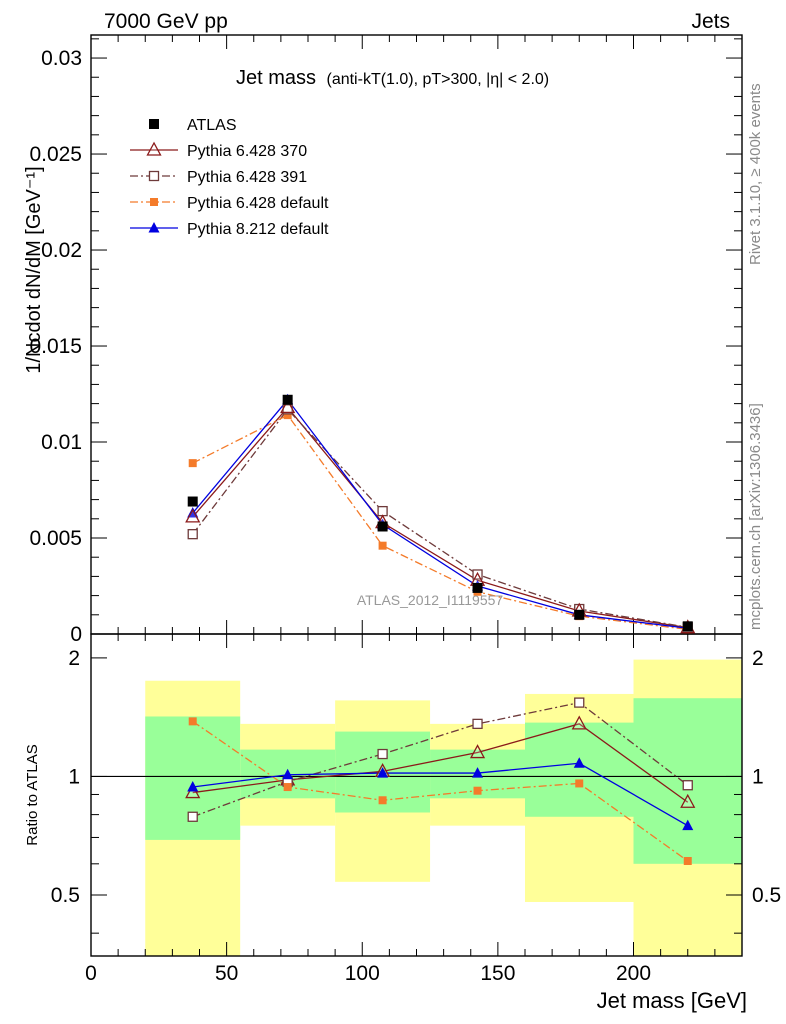 The image size is (786, 1024). I want to click on header-left: 7000 GeV pp, so click(166, 21).